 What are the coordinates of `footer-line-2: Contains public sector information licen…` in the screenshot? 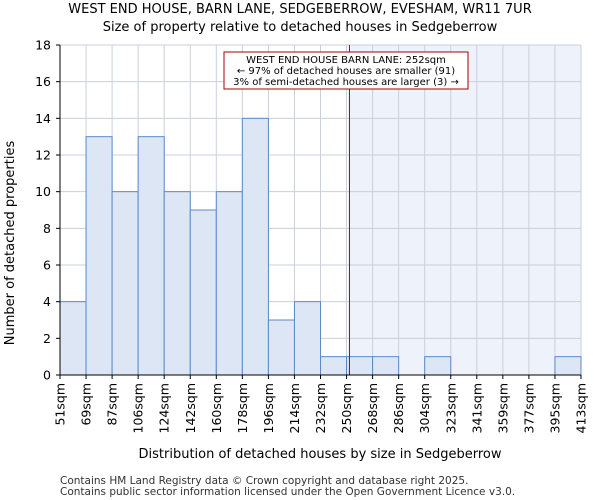 It's located at (287, 492).